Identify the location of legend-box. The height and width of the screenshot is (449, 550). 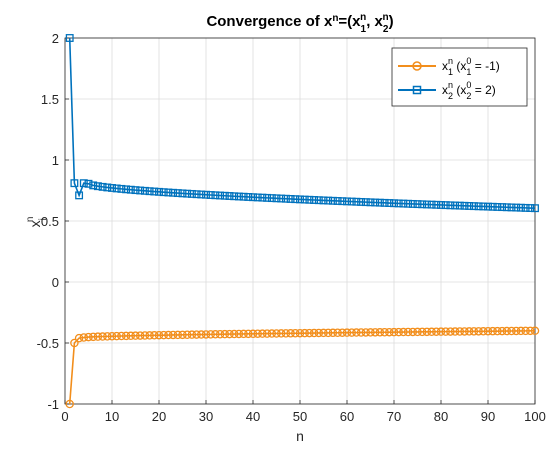
(459, 77).